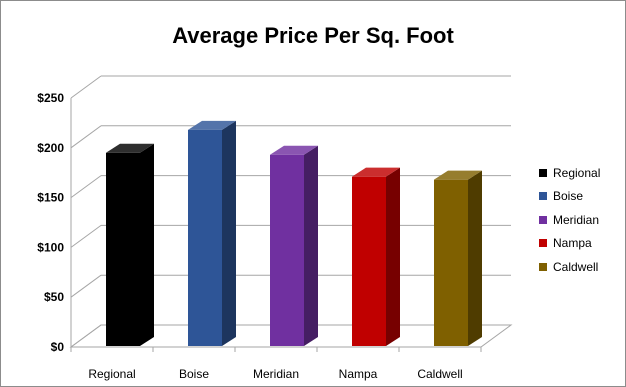 The height and width of the screenshot is (387, 626). Describe the element at coordinates (111, 374) in the screenshot. I see `x-tick-label: Regional` at that location.